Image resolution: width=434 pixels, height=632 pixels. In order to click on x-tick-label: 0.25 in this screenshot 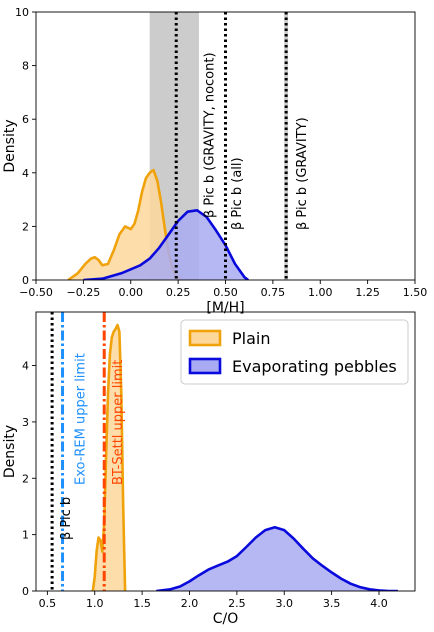, I will do `click(178, 292)`.